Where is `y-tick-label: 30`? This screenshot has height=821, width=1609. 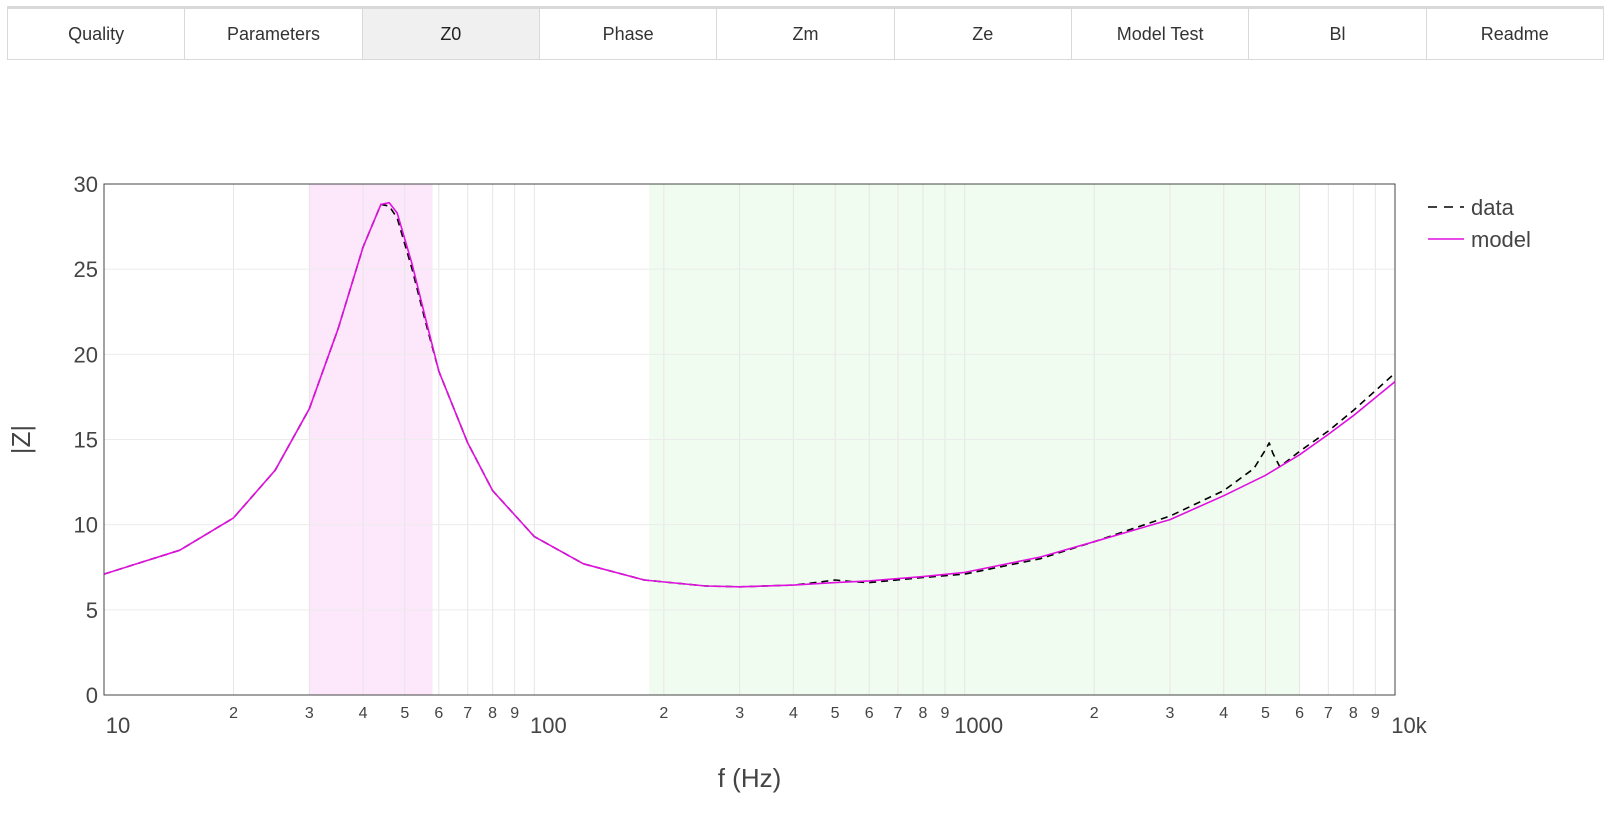 y-tick-label: 30 is located at coordinates (86, 184).